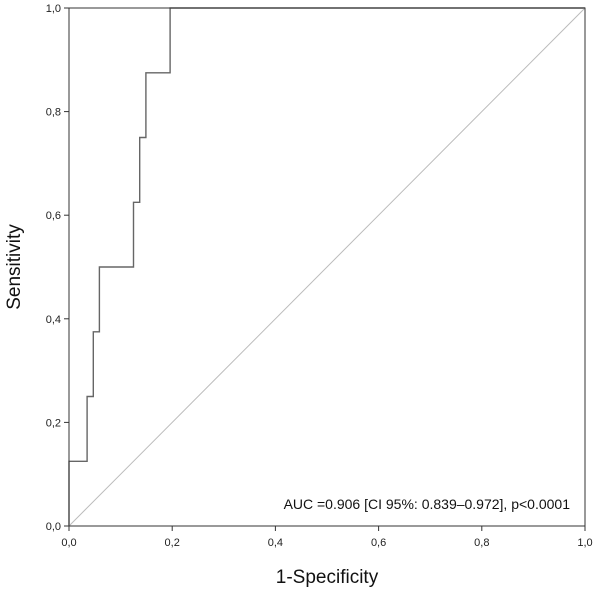 The height and width of the screenshot is (595, 600). Describe the element at coordinates (53, 320) in the screenshot. I see `y-tick-label: 0,4` at that location.